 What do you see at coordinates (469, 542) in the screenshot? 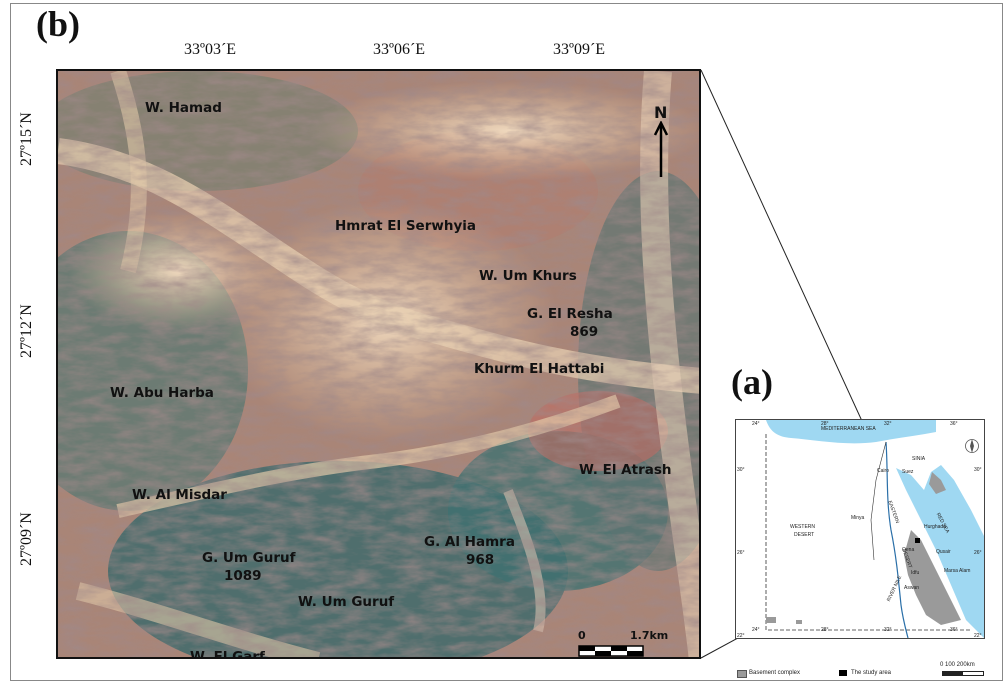
I see `place-label: G. Al Hamra` at bounding box center [469, 542].